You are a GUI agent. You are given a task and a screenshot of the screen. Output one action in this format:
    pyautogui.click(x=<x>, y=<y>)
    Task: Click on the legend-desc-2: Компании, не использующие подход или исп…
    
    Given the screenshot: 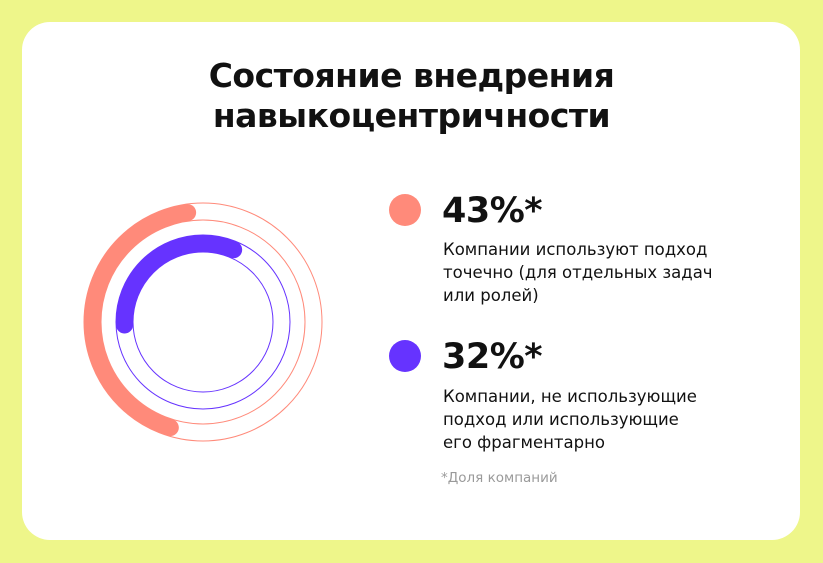 What is the action you would take?
    pyautogui.click(x=613, y=419)
    